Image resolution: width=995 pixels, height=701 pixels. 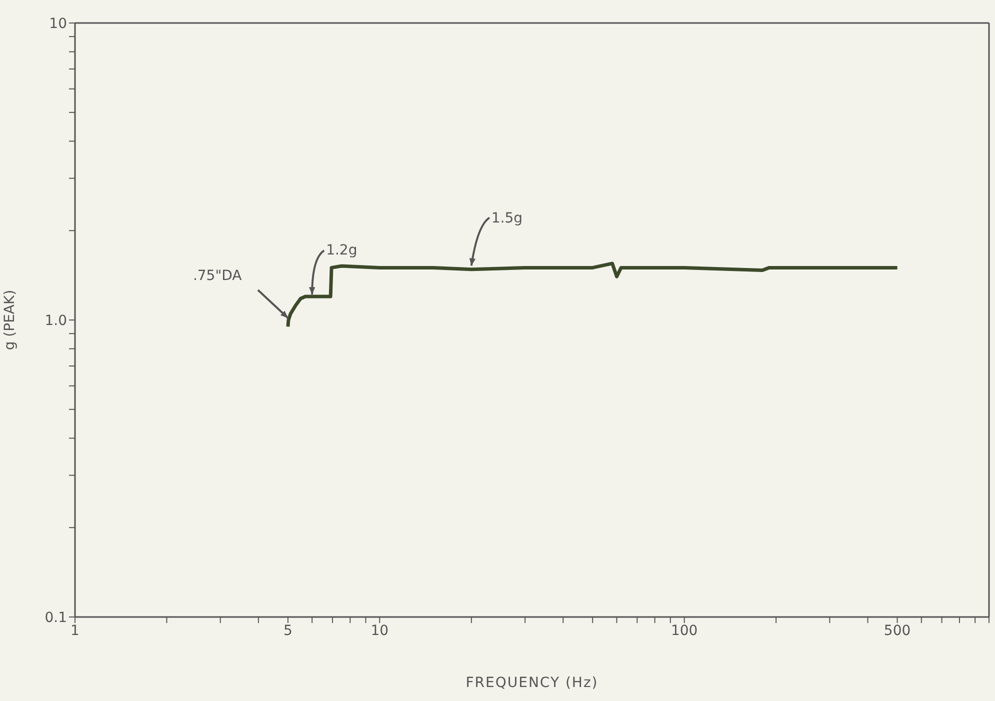 I want to click on x-tick-label: 100, so click(x=684, y=630).